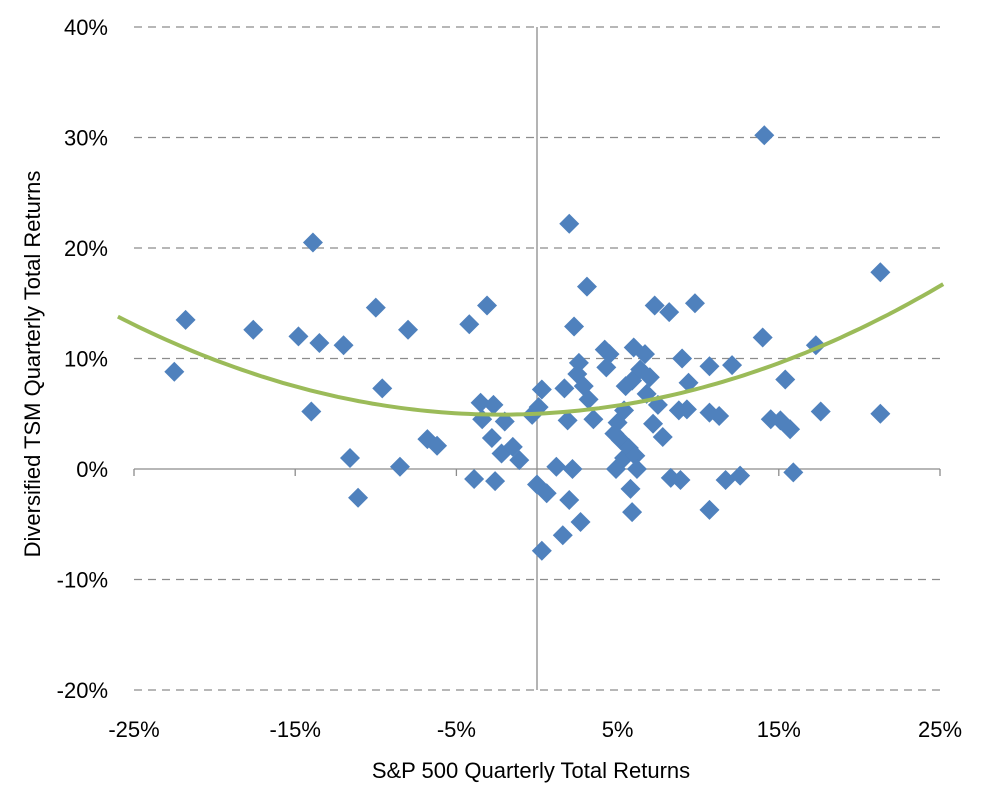 Image resolution: width=983 pixels, height=796 pixels. What do you see at coordinates (295, 729) in the screenshot?
I see `x-tick-label: -15%` at bounding box center [295, 729].